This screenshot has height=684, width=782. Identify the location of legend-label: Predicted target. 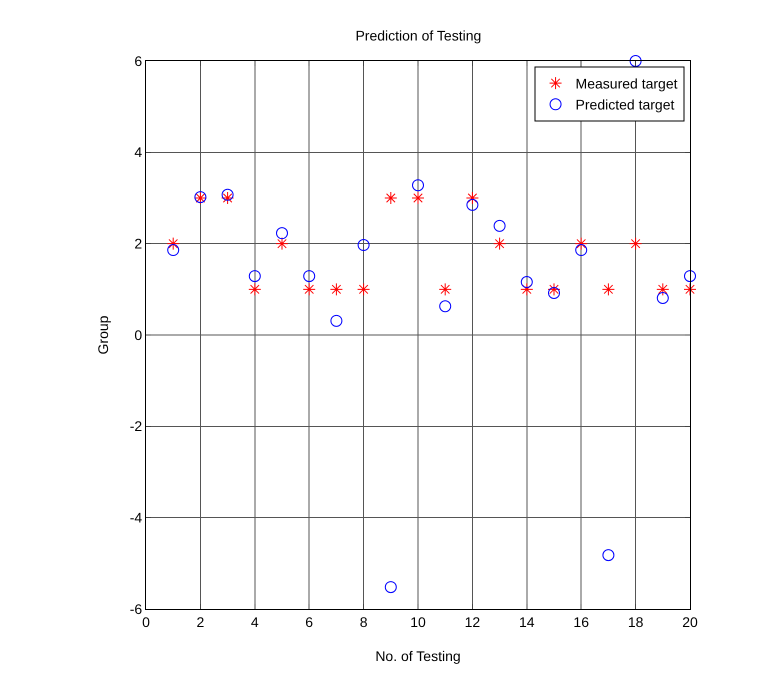
(625, 104).